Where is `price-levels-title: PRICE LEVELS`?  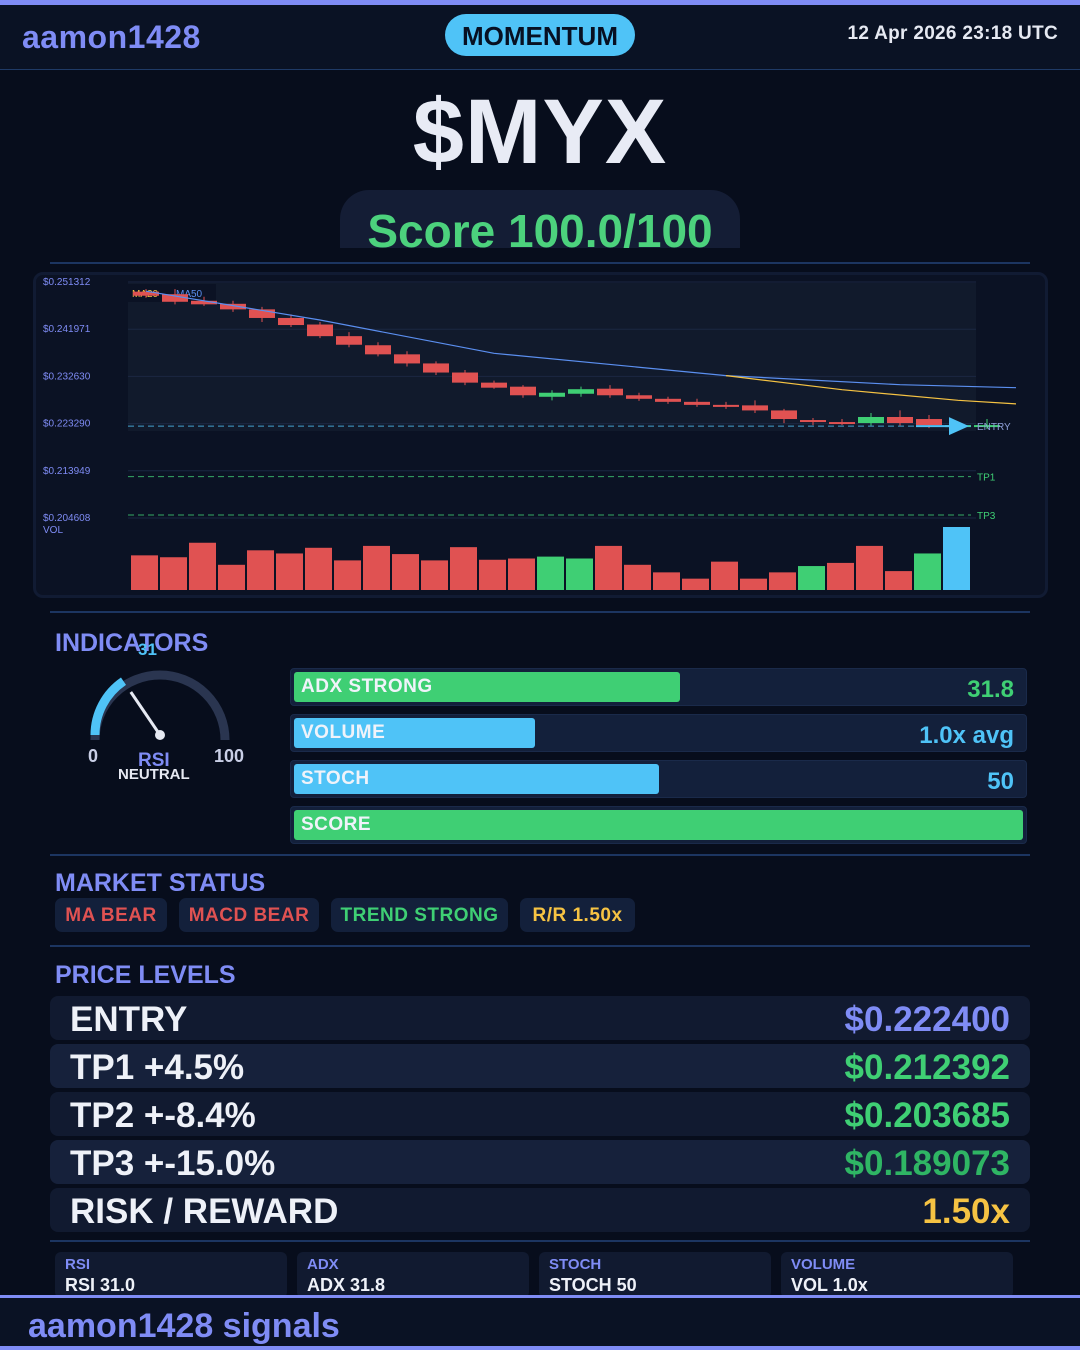 price-levels-title: PRICE LEVELS is located at coordinates (145, 975).